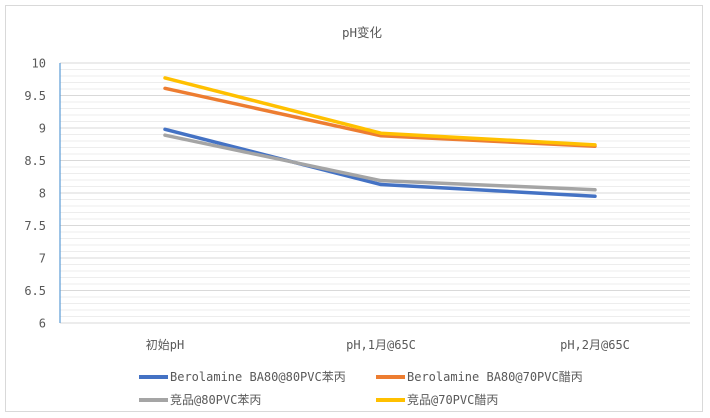 The height and width of the screenshot is (418, 710). I want to click on y-tick-label: 6.5, so click(35, 291).